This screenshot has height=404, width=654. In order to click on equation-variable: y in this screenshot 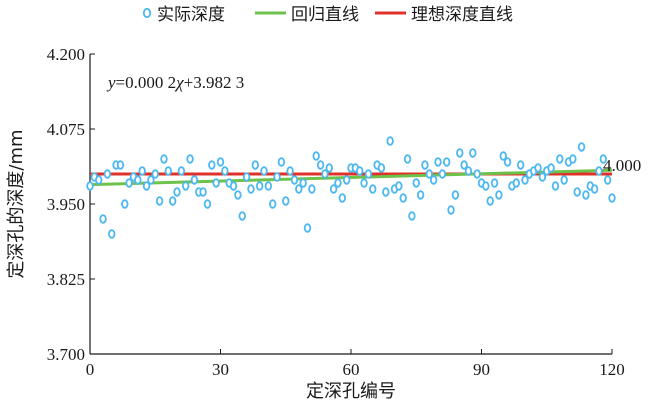, I will do `click(111, 82)`.